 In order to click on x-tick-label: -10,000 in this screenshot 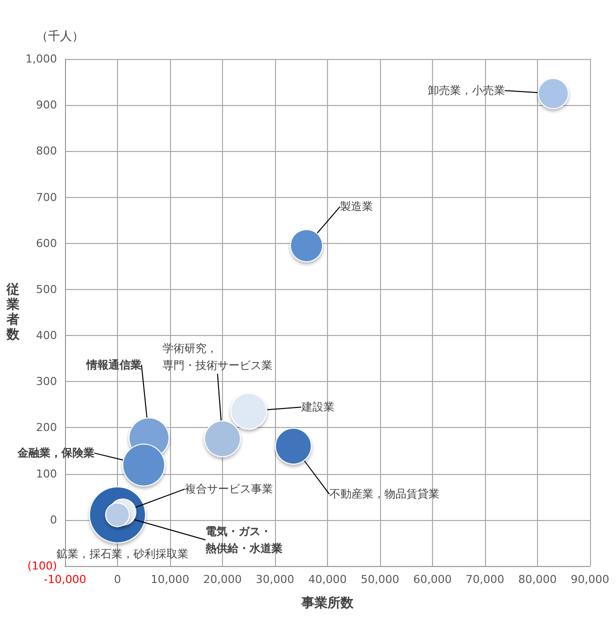, I will do `click(65, 579)`.